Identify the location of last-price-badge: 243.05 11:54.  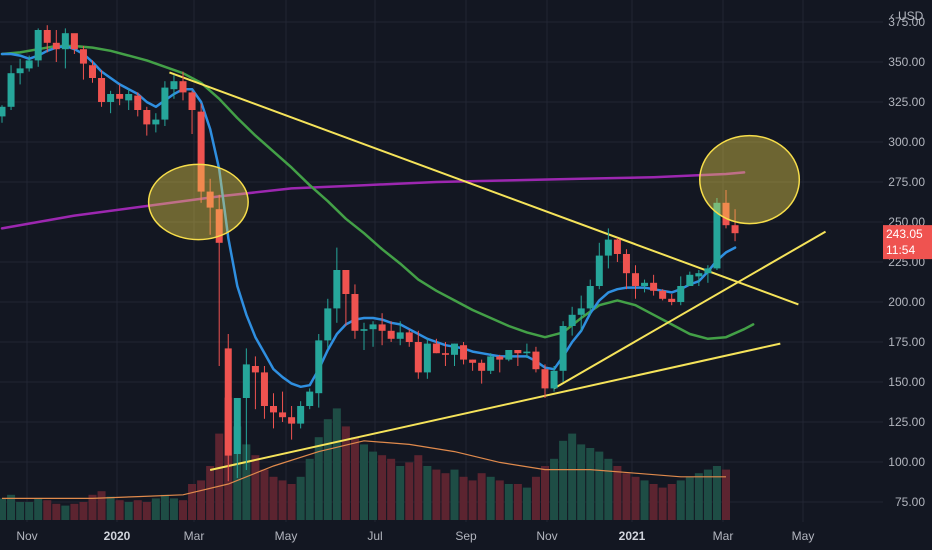
(907, 242).